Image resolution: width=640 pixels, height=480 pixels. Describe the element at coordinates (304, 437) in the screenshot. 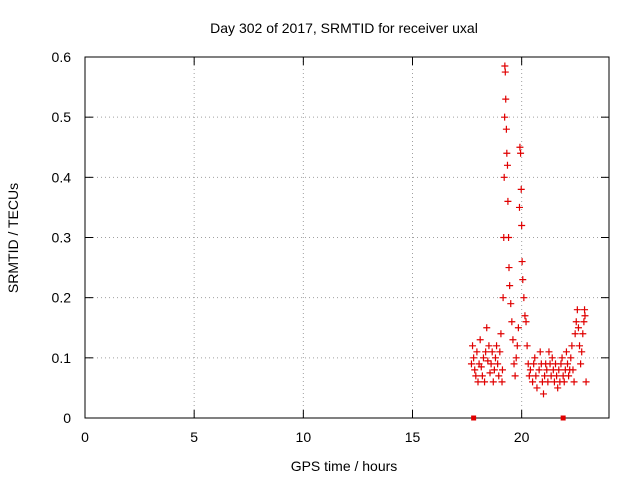

I see `x-tick-label: 10` at that location.